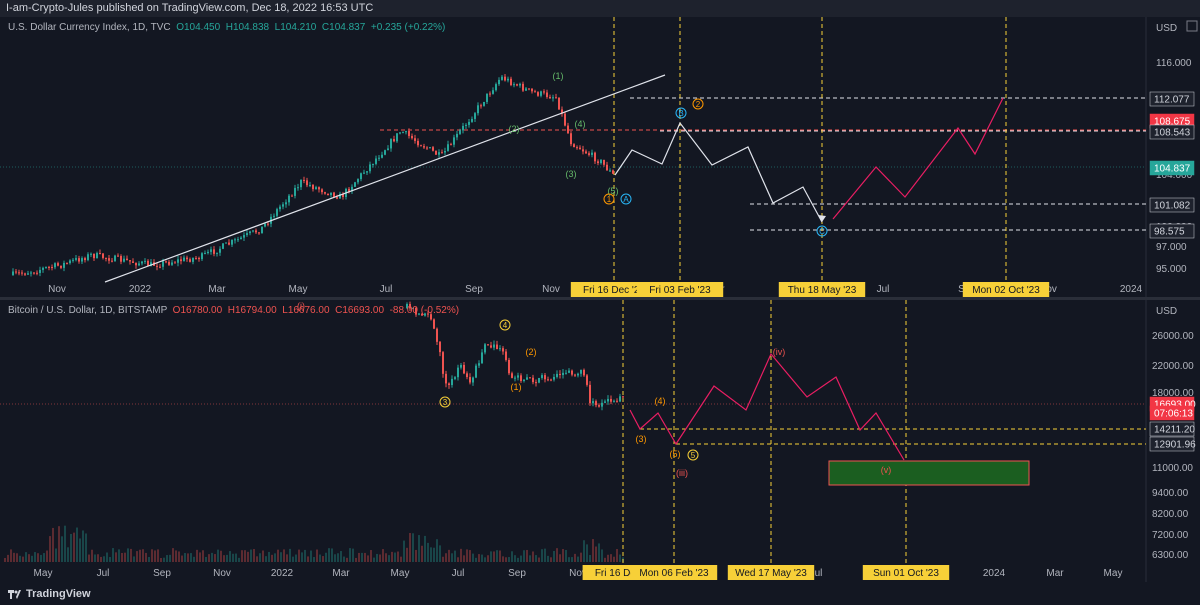 The height and width of the screenshot is (605, 1200). Describe the element at coordinates (626, 199) in the screenshot. I see `dxy-wave-A: A` at that location.